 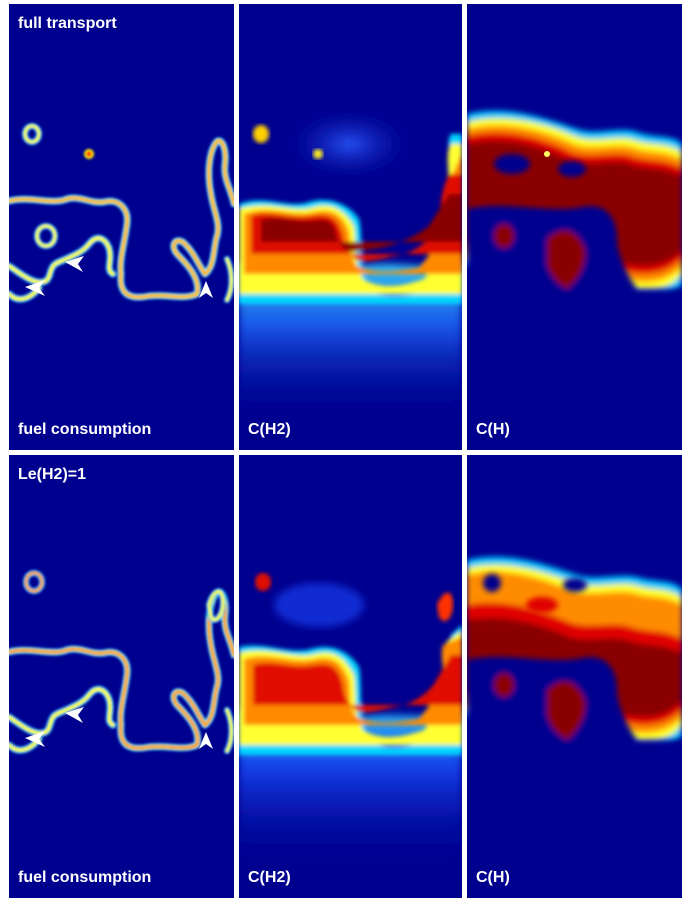 I want to click on row-label: Le(H2)=1, so click(x=52, y=474).